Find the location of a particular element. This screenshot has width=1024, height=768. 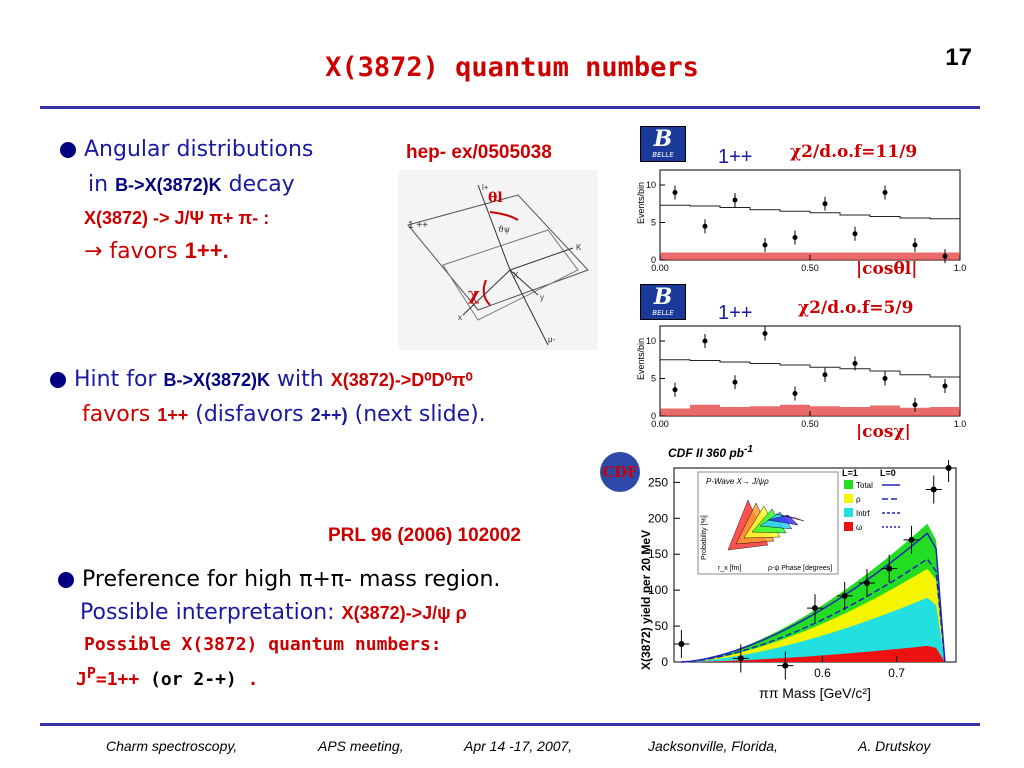

hint-line2: favors 1++ (disfavors 2++) (next slide). is located at coordinates (284, 414).